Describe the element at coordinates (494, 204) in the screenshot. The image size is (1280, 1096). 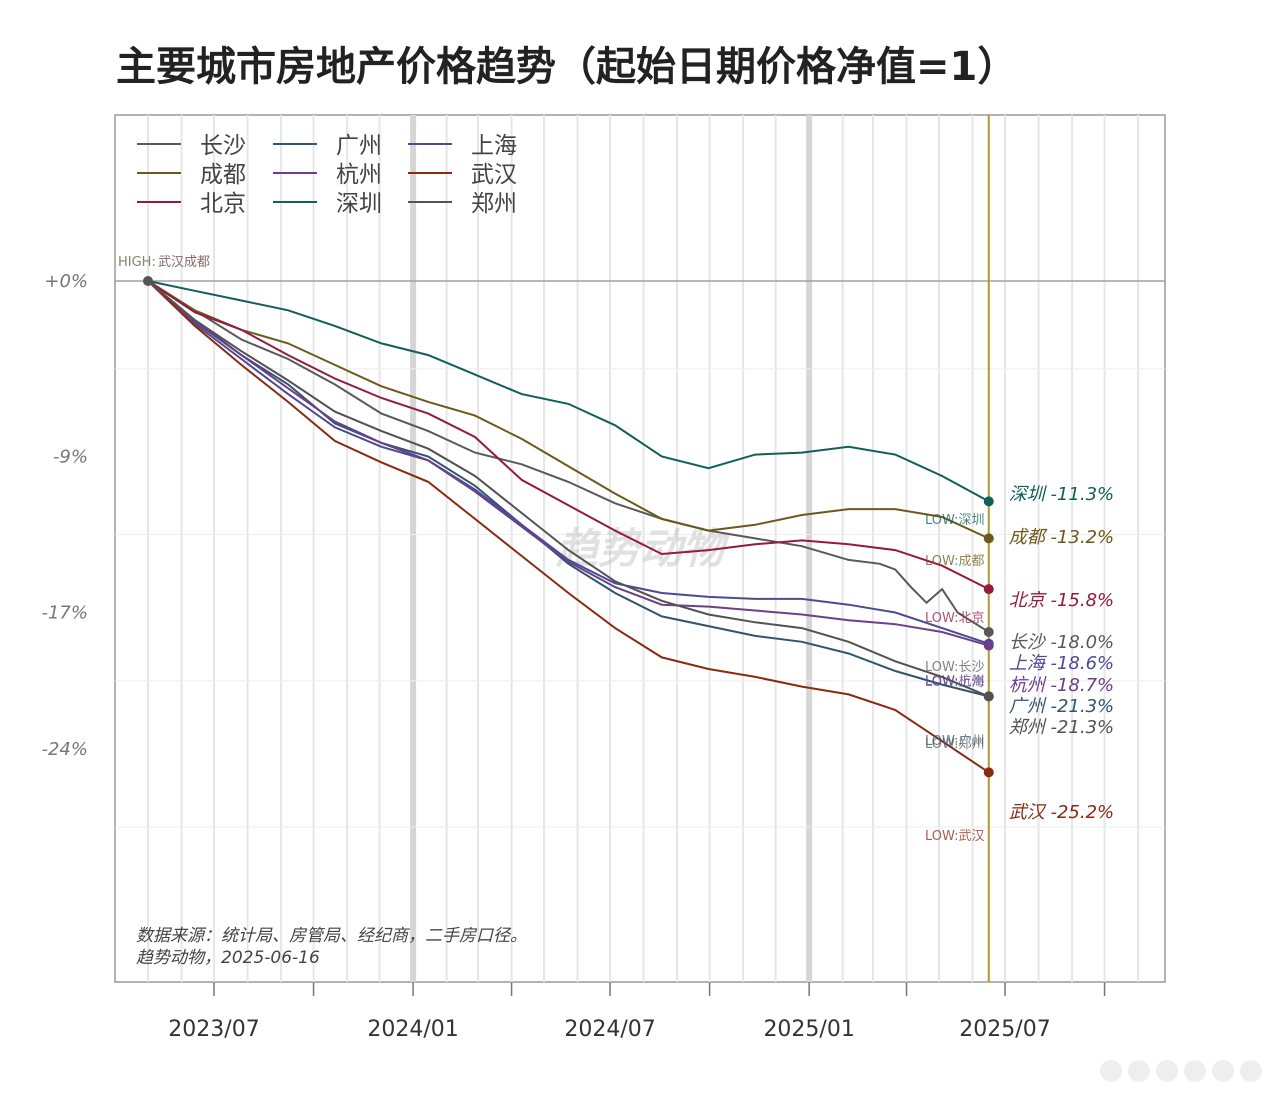
I see `legend-label-郑州: 郑州` at that location.